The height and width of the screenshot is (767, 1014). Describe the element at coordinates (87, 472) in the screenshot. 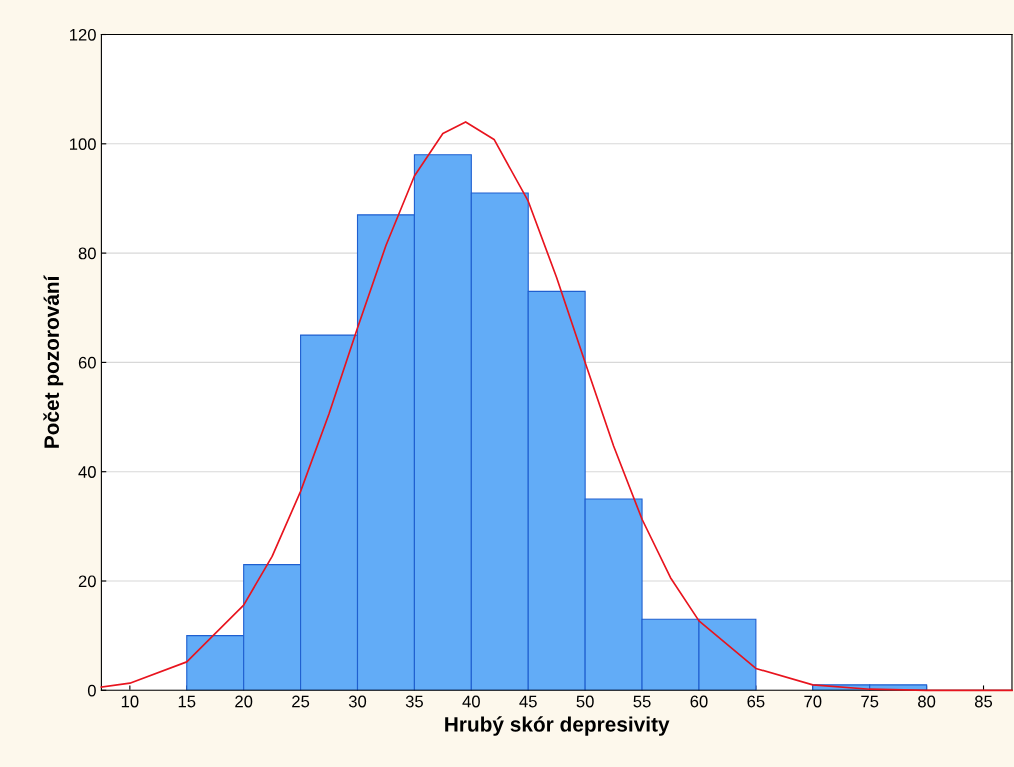

I see `y-tick-label: 40` at that location.